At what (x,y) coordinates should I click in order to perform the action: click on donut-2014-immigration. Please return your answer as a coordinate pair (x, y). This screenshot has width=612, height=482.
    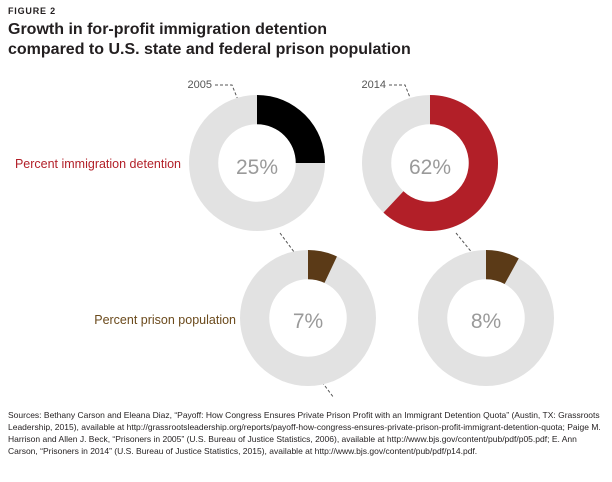
    Looking at the image, I should click on (430, 163).